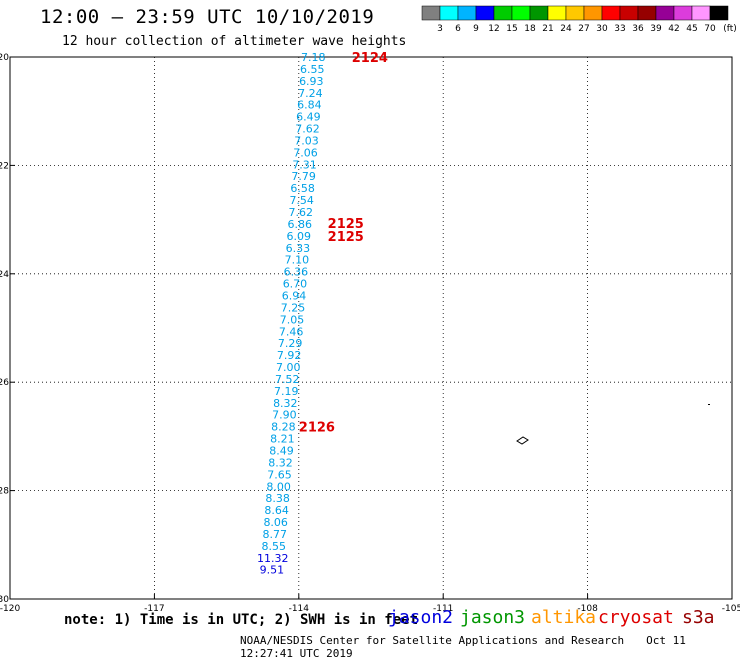 This screenshot has width=740, height=660. What do you see at coordinates (4, 275) in the screenshot?
I see `y-tick-label: -24` at bounding box center [4, 275].